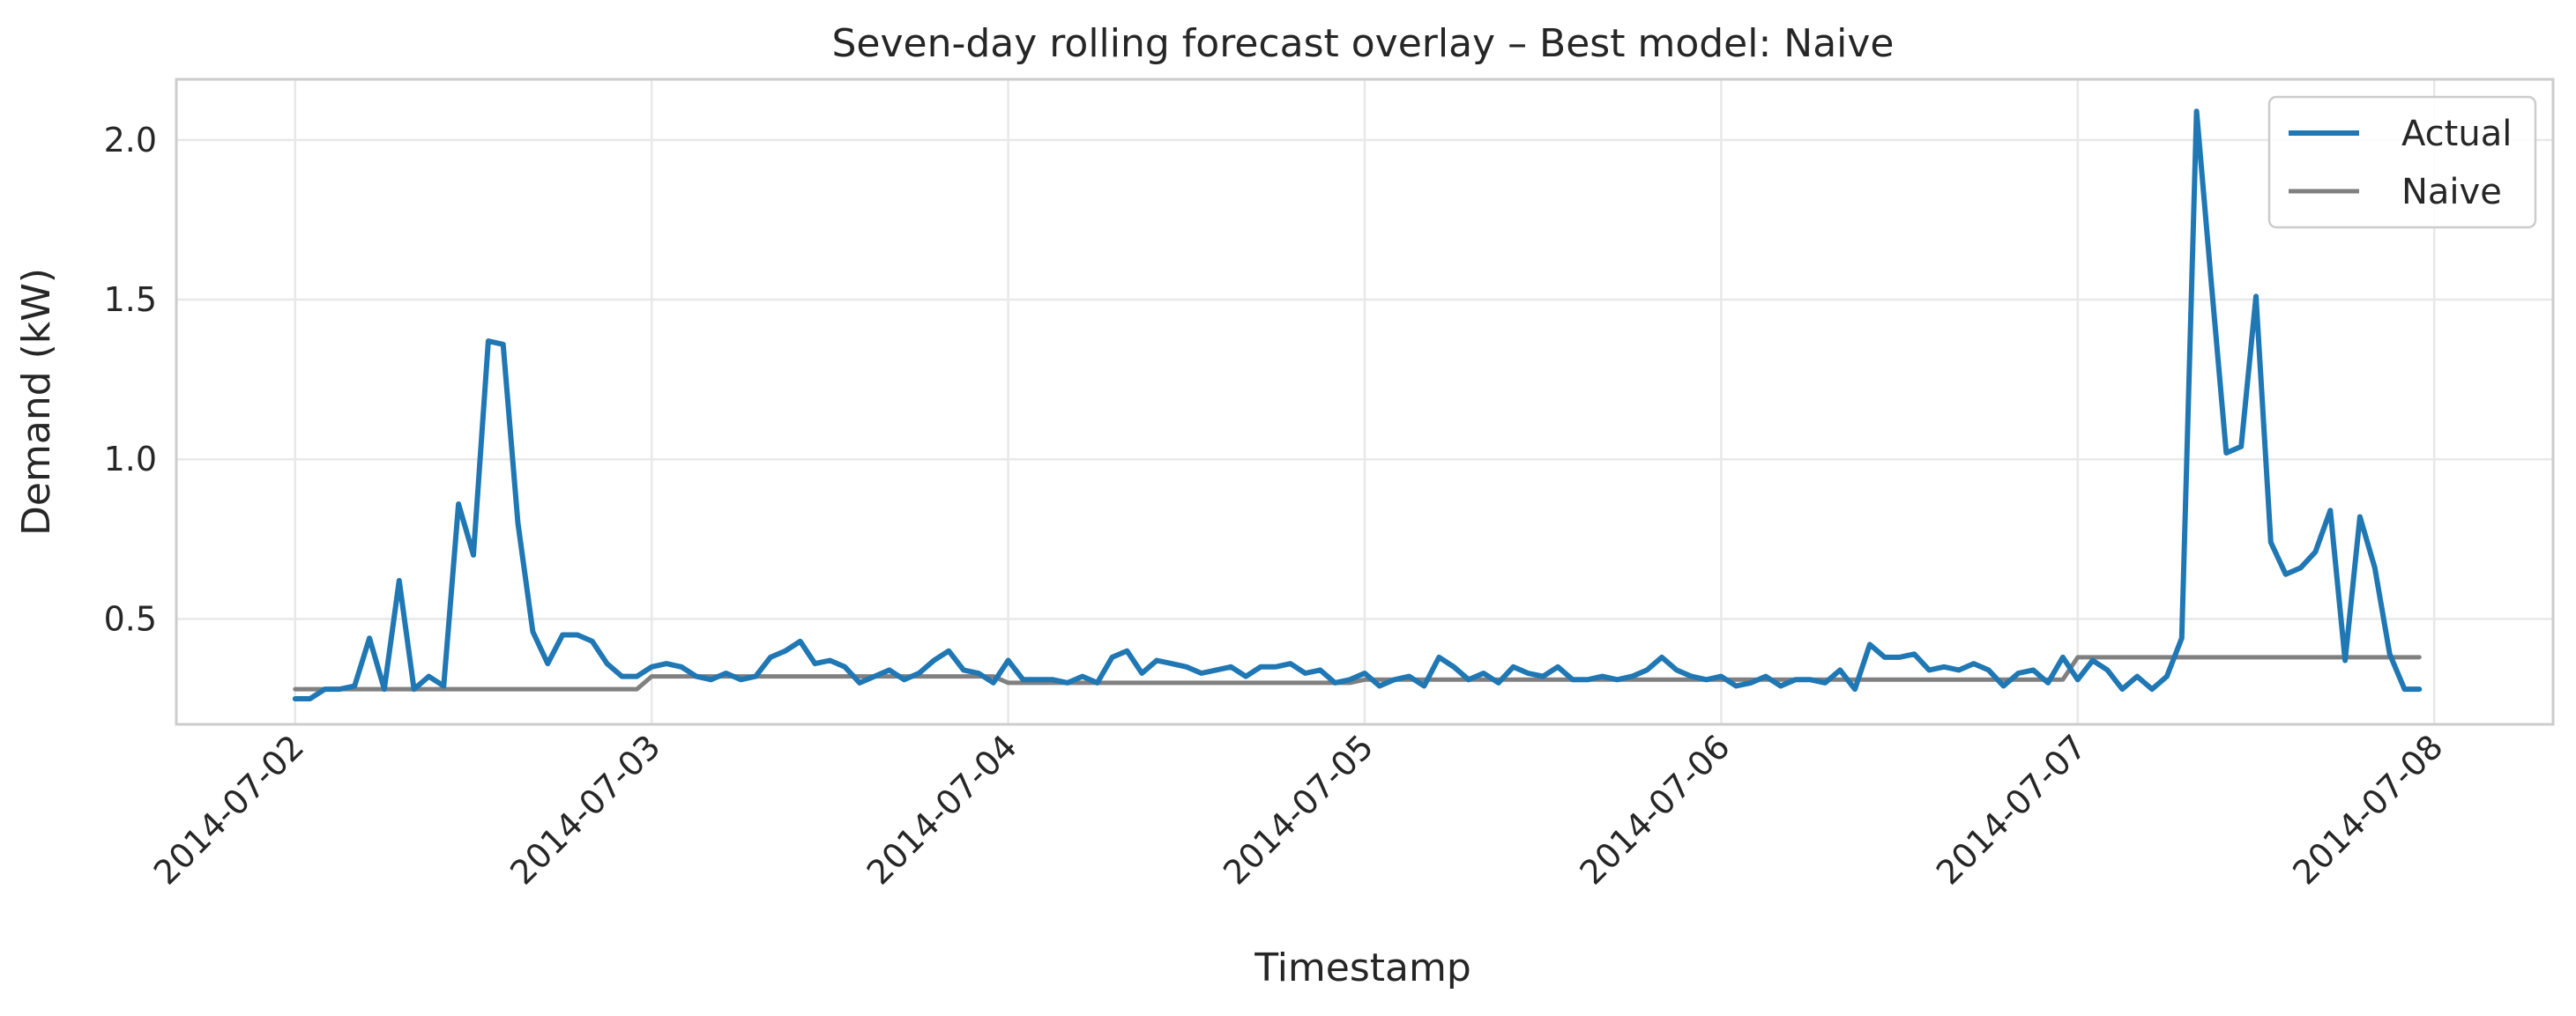  Describe the element at coordinates (2012, 810) in the screenshot. I see `x-tick-label: 2014-07-07` at that location.